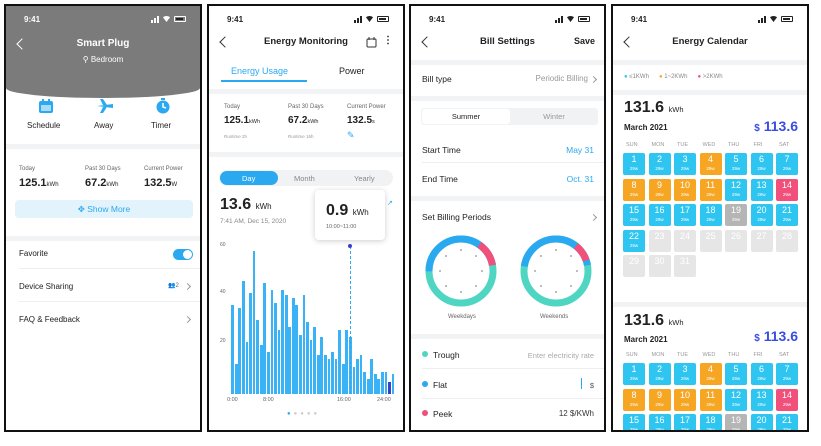  I want to click on start-time-value: May 31, so click(580, 150).